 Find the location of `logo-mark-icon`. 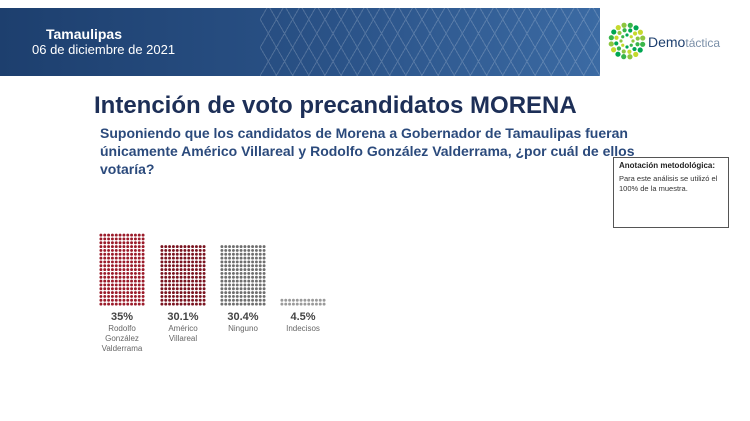

logo-mark-icon is located at coordinates (627, 41).